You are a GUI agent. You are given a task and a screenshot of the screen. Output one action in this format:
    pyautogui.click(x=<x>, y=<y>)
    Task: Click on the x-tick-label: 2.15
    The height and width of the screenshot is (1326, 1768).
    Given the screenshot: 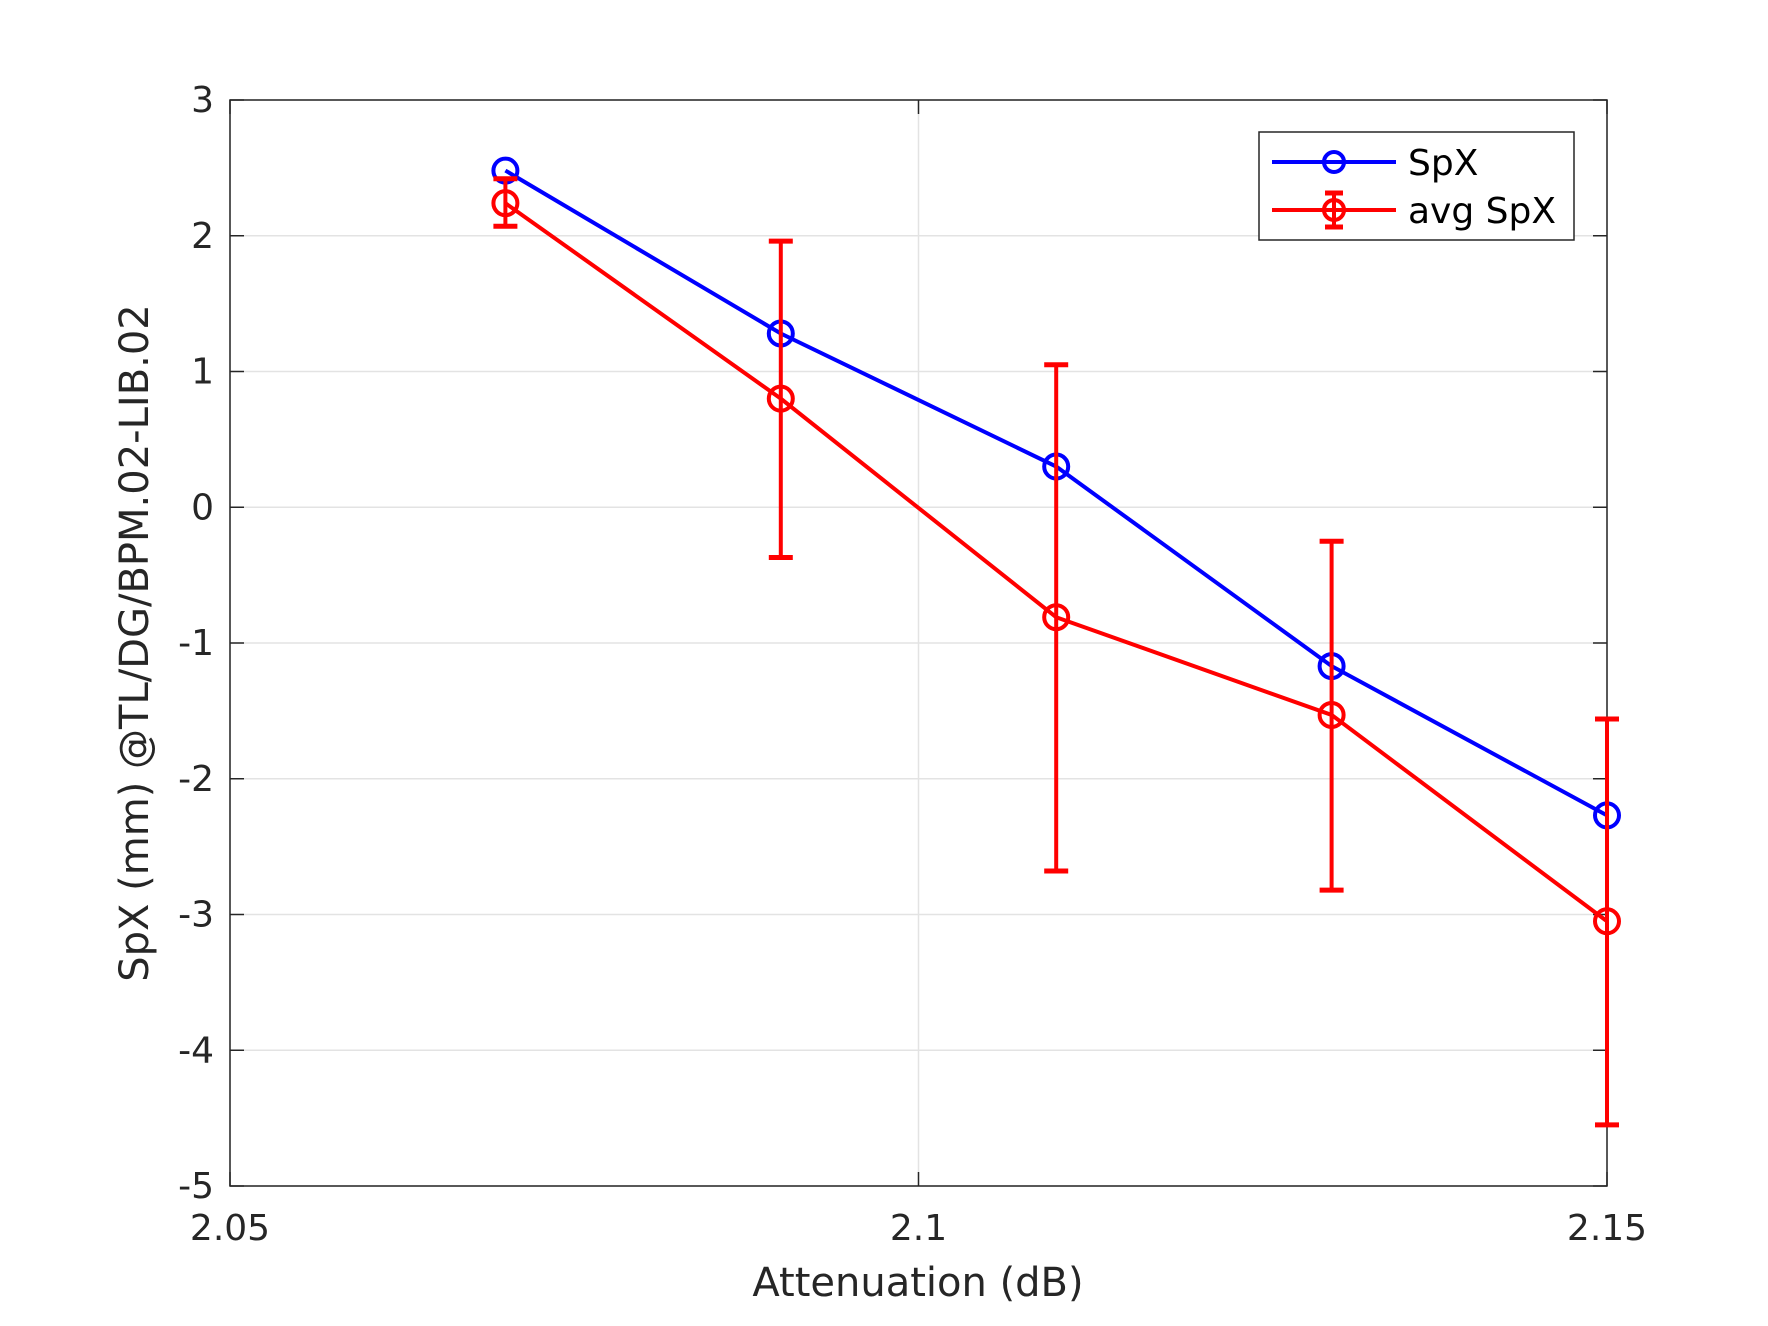 What is the action you would take?
    pyautogui.click(x=1607, y=1228)
    